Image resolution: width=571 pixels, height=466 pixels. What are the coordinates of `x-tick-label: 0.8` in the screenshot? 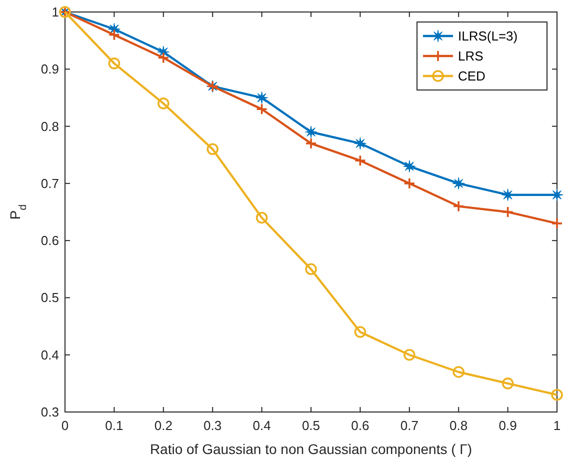 It's located at (459, 425).